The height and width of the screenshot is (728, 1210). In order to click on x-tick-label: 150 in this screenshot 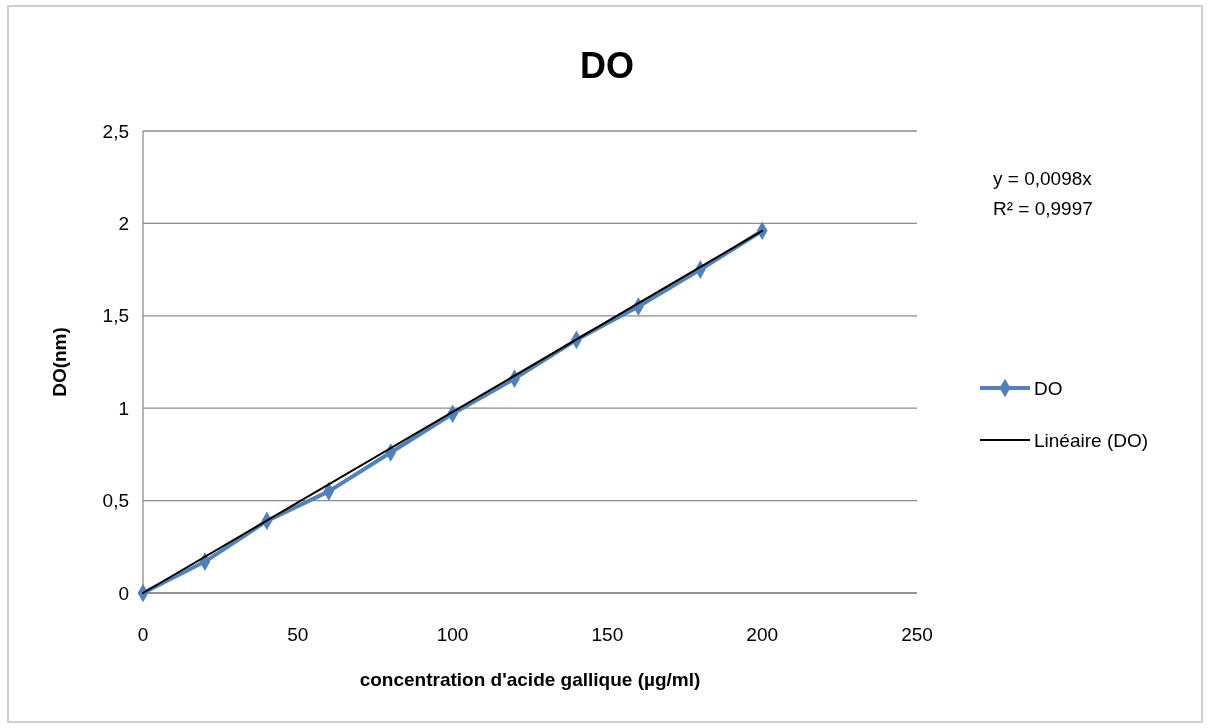, I will do `click(607, 634)`.